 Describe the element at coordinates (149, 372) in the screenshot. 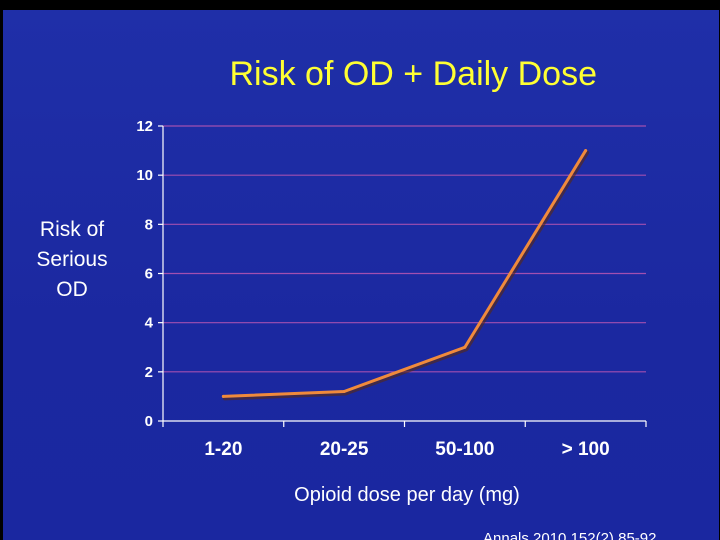

I see `y-tick-label: 2` at that location.